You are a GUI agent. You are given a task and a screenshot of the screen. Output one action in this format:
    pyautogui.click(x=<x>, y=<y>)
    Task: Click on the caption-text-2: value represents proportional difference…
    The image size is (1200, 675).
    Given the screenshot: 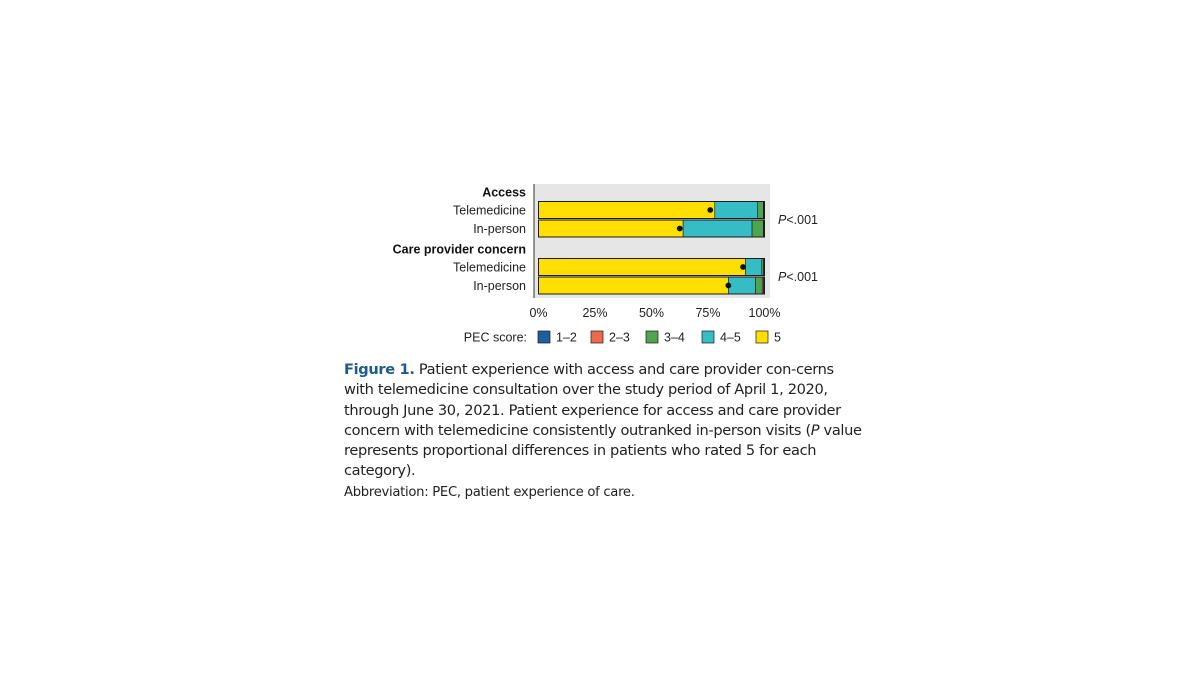 What is the action you would take?
    pyautogui.click(x=603, y=450)
    